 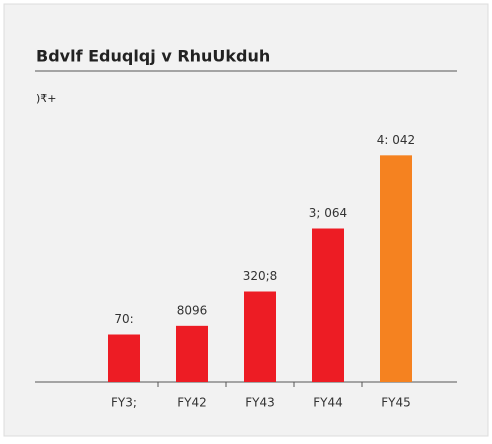 What do you see at coordinates (328, 403) in the screenshot?
I see `x-tick-label: FY44` at bounding box center [328, 403].